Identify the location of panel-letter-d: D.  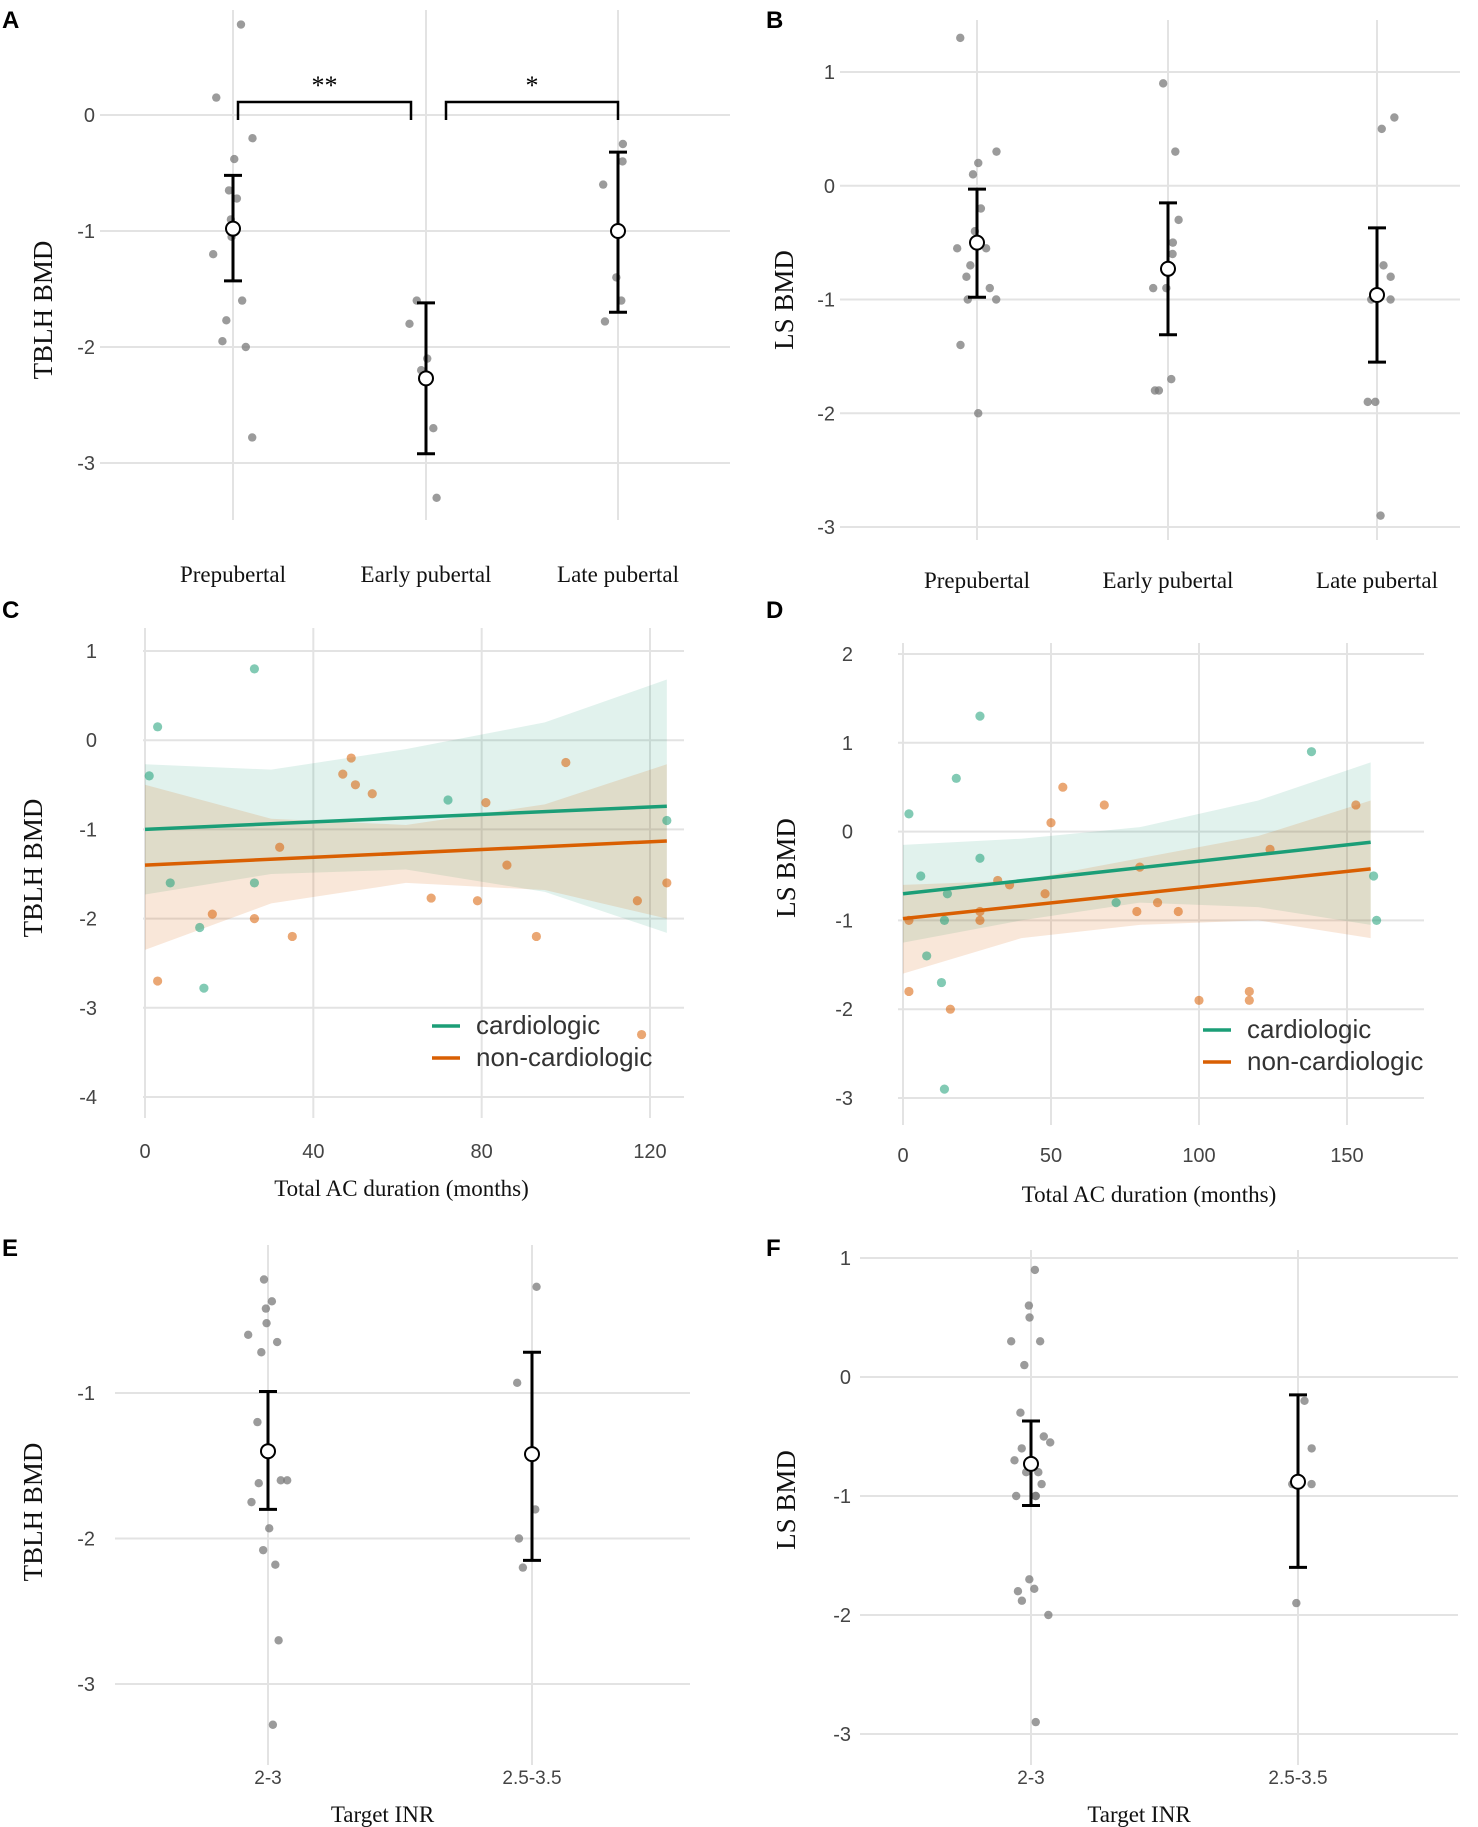
(774, 610).